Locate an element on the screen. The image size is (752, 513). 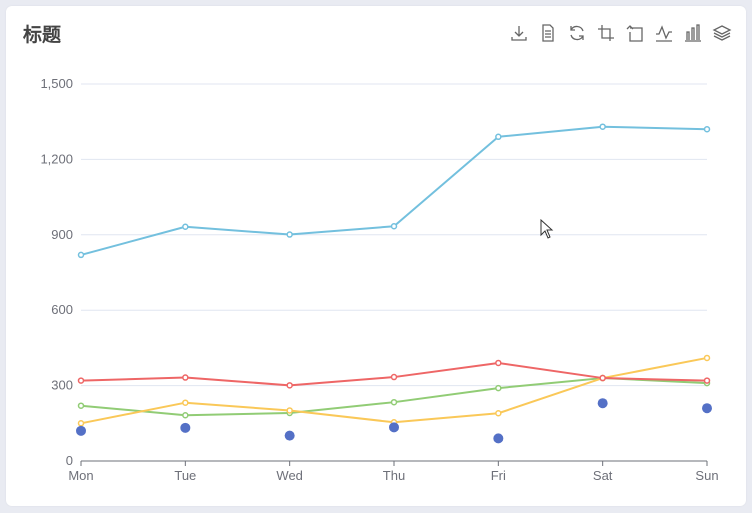
refresh-icon is located at coordinates (577, 33).